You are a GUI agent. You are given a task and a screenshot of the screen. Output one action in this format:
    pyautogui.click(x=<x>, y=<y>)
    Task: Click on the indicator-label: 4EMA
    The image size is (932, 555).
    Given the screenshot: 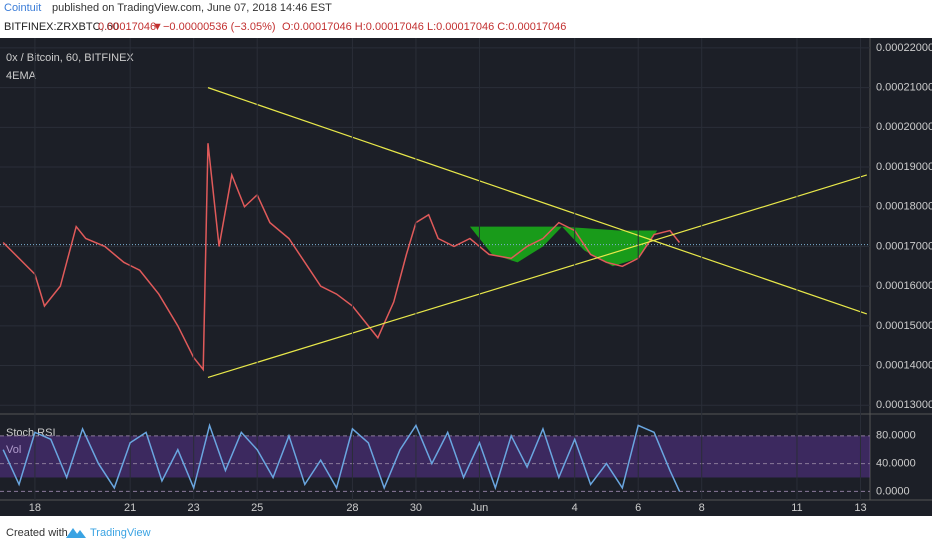 What is the action you would take?
    pyautogui.click(x=21, y=76)
    